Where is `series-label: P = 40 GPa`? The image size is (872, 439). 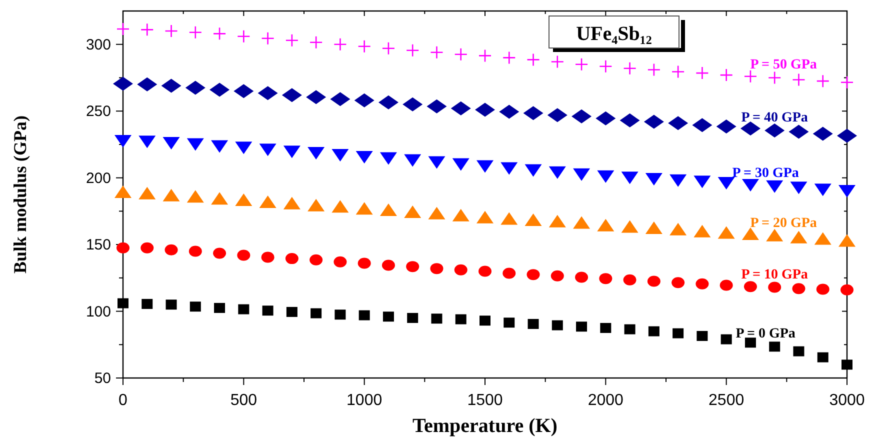
series-label: P = 40 GPa is located at coordinates (774, 118).